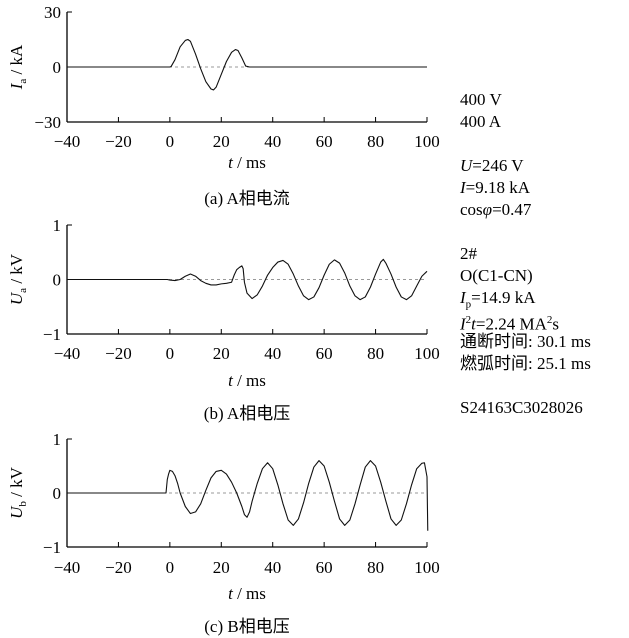 The height and width of the screenshot is (638, 629). I want to click on y-axis-label: Ia / kA, so click(18, 67).